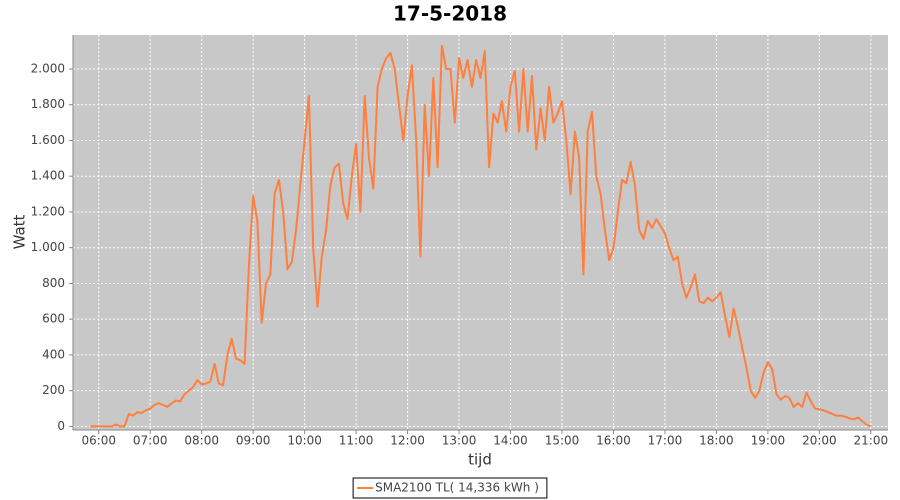 The width and height of the screenshot is (900, 500). I want to click on x-tick-label: 21:00, so click(871, 441).